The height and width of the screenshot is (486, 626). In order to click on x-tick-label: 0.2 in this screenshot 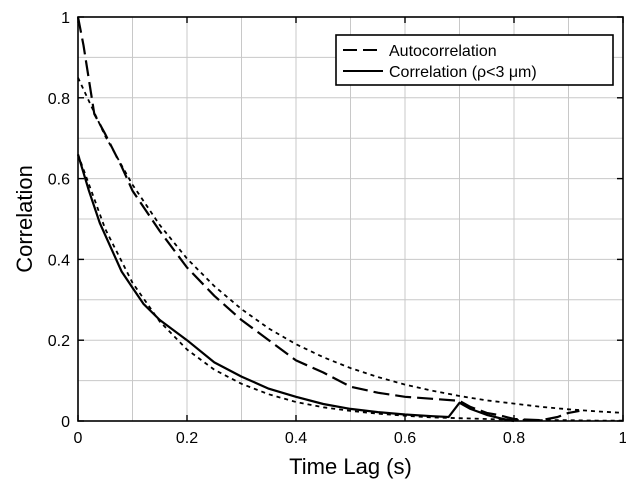, I will do `click(187, 438)`.